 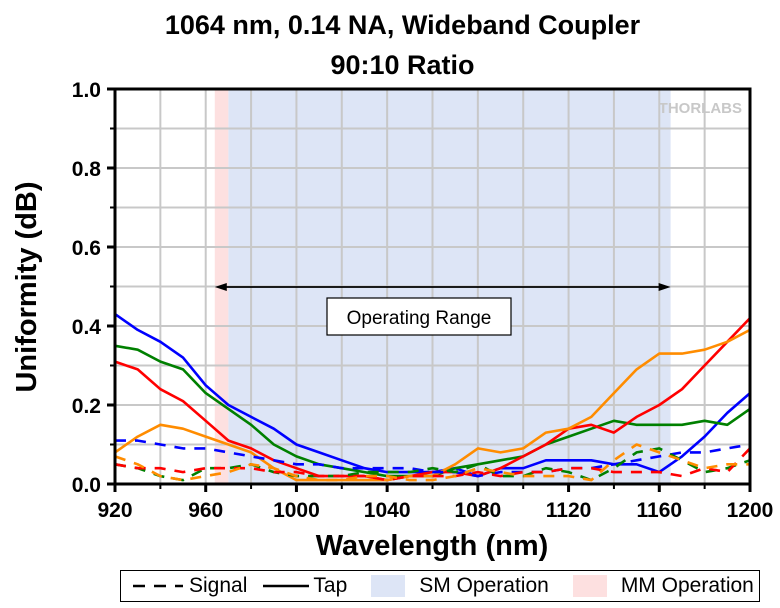 I want to click on x-tick-label: 960, so click(x=205, y=510).